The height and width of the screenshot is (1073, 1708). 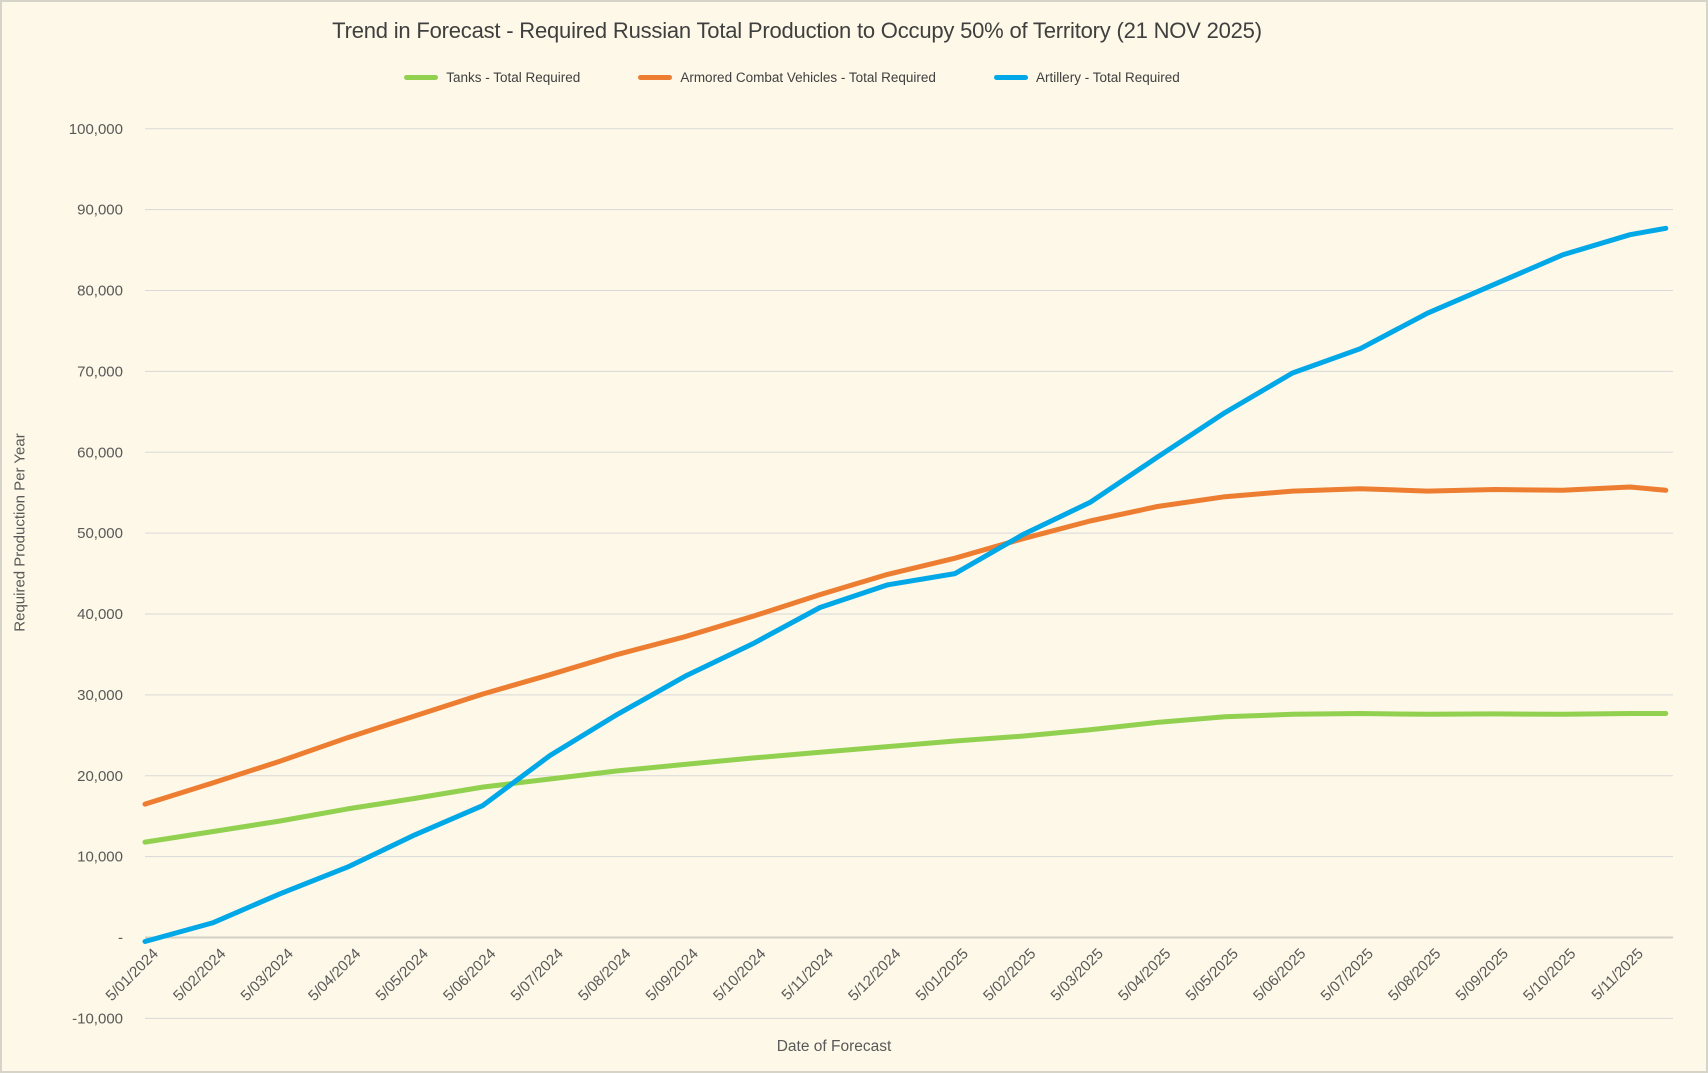 What do you see at coordinates (334, 974) in the screenshot?
I see `x-tick-label: 5/04/2024` at bounding box center [334, 974].